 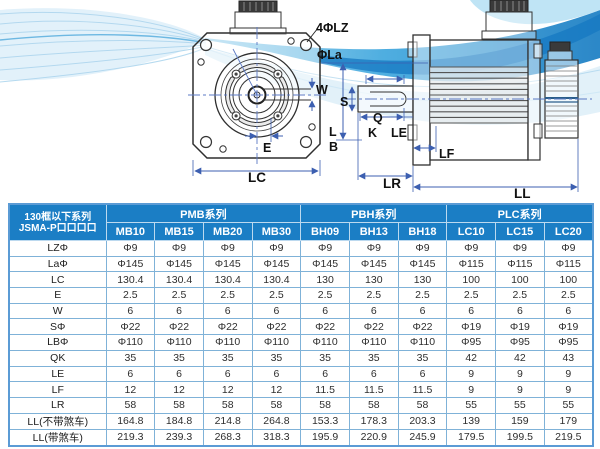 What do you see at coordinates (568, 358) in the screenshot?
I see `spec-value: 43` at bounding box center [568, 358].